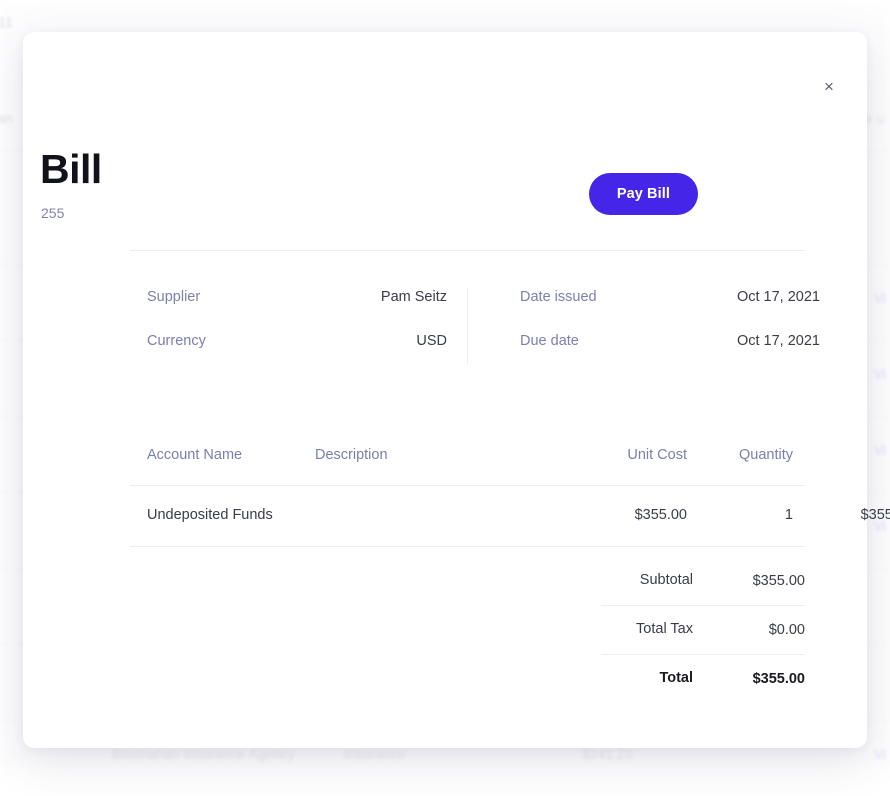  What do you see at coordinates (210, 515) in the screenshot?
I see `cell-account-name: Undeposited Funds` at bounding box center [210, 515].